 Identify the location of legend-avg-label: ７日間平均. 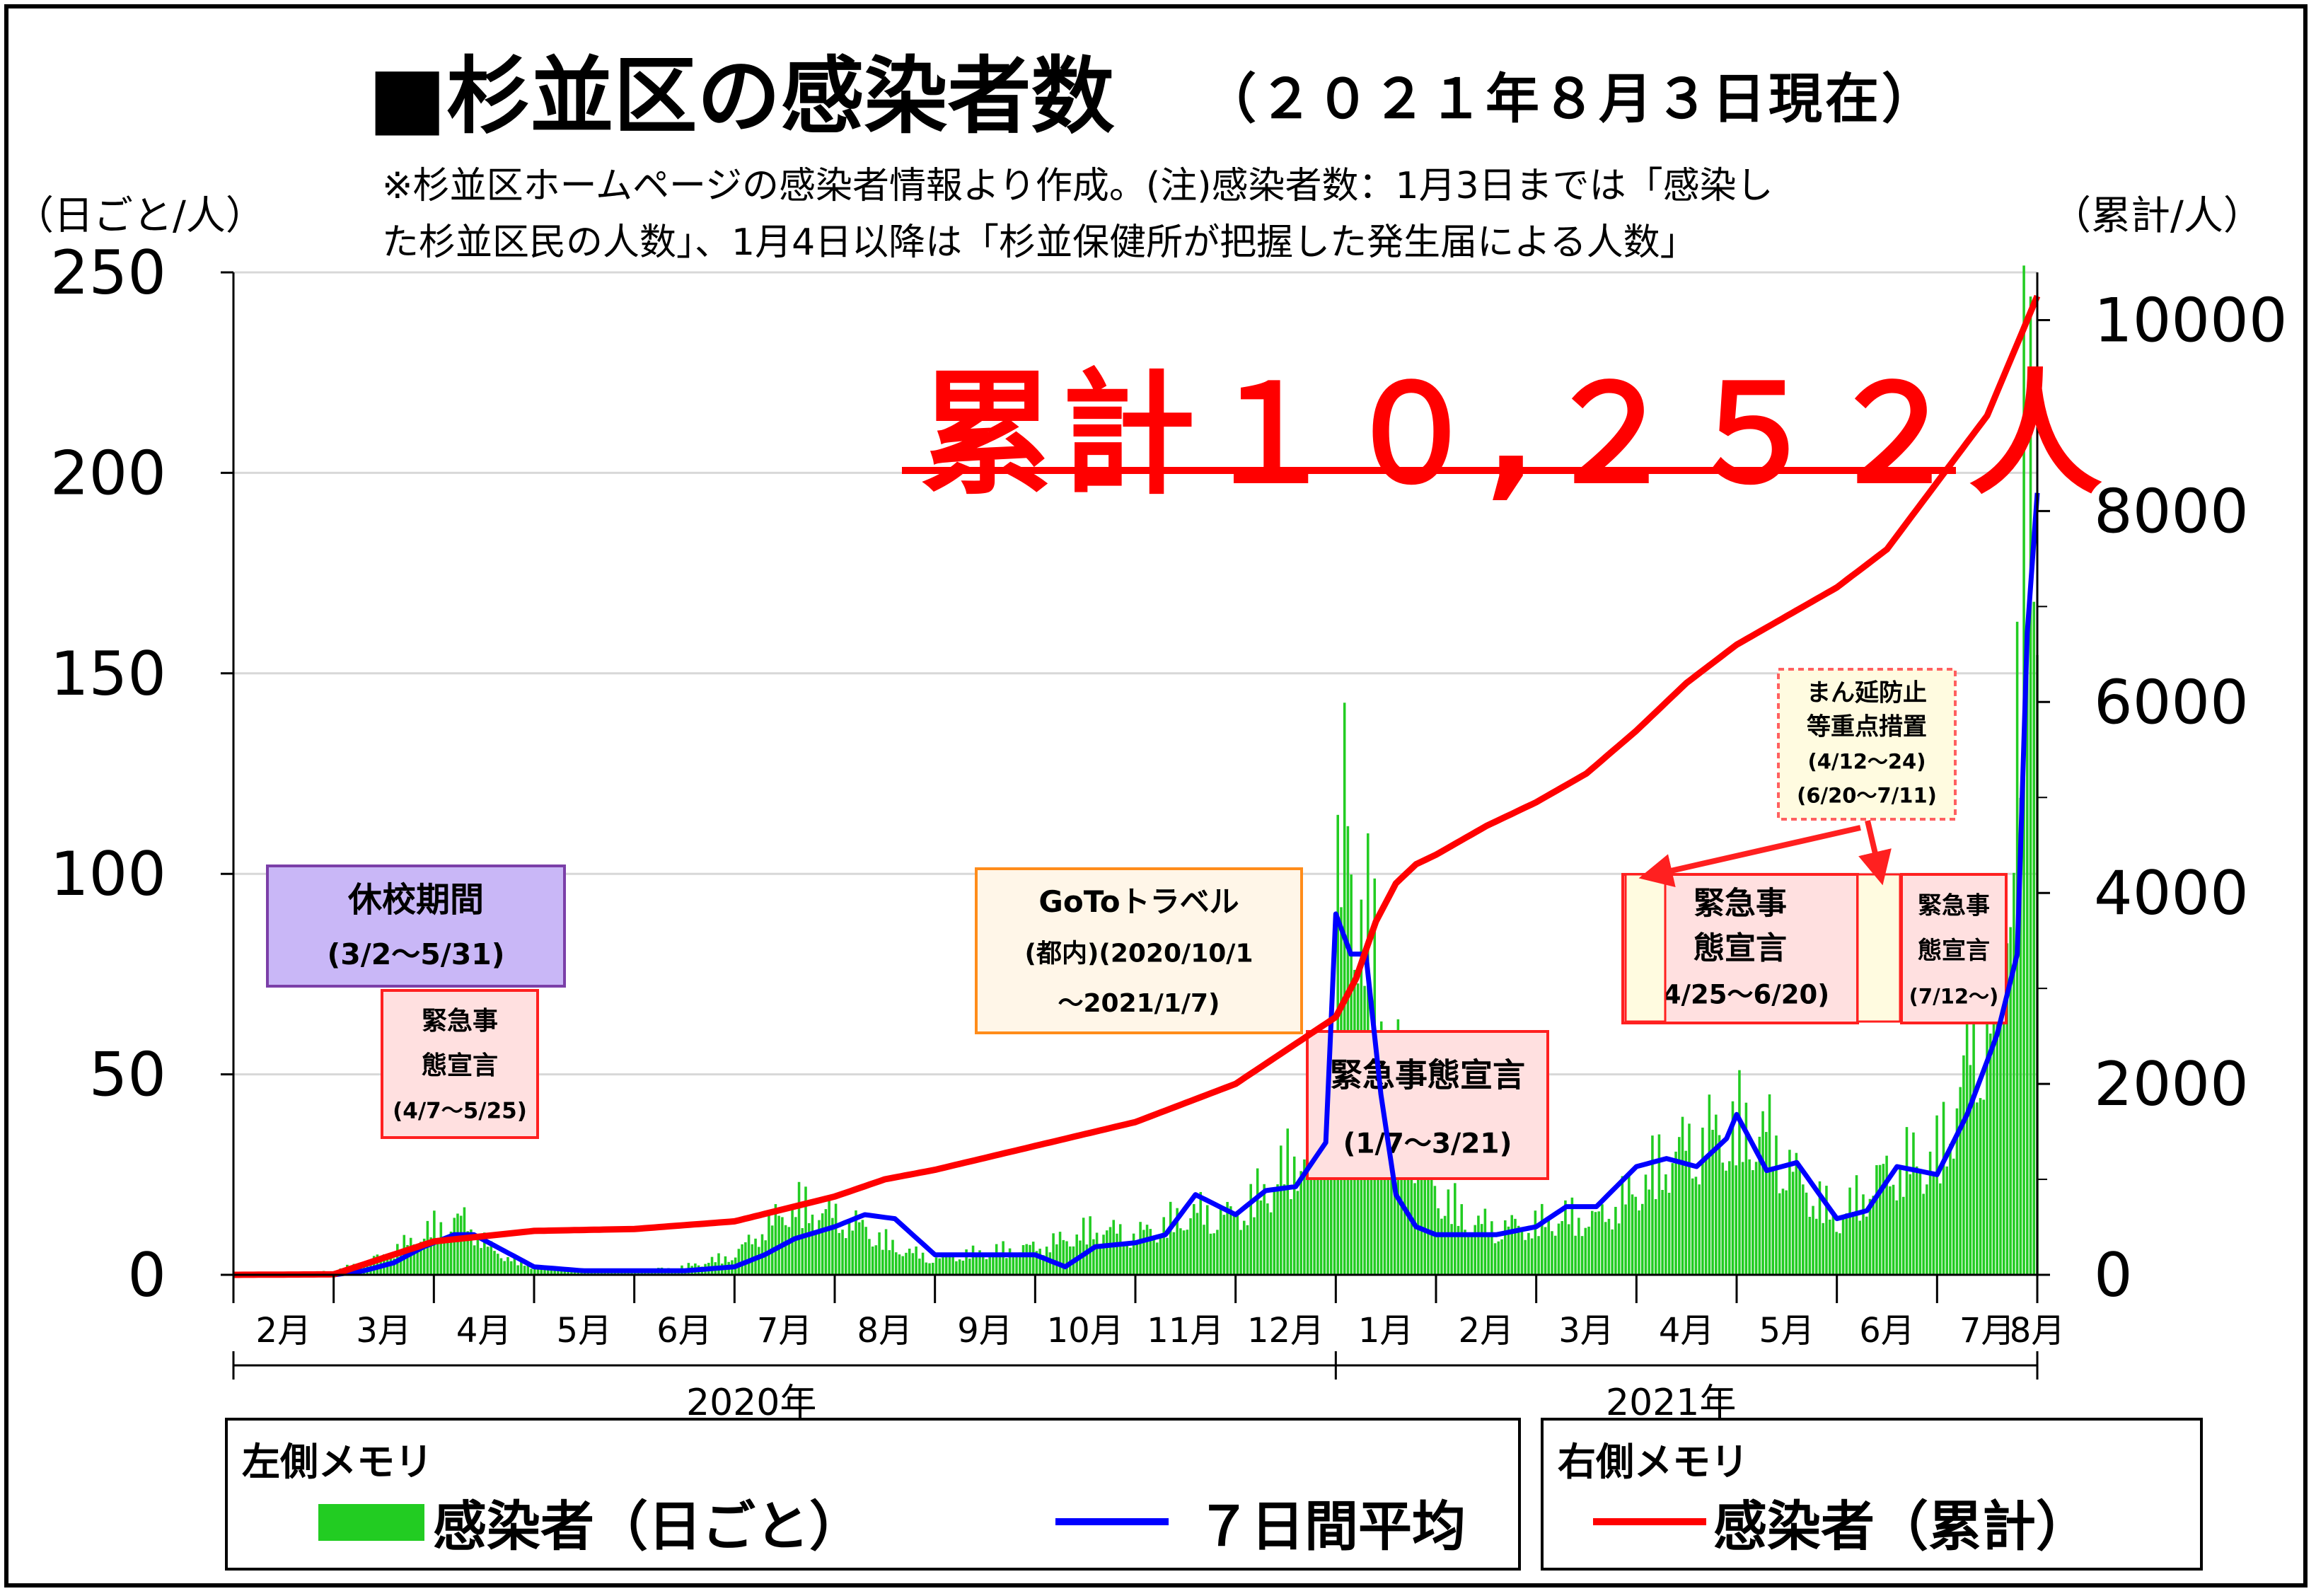
(1331, 1526).